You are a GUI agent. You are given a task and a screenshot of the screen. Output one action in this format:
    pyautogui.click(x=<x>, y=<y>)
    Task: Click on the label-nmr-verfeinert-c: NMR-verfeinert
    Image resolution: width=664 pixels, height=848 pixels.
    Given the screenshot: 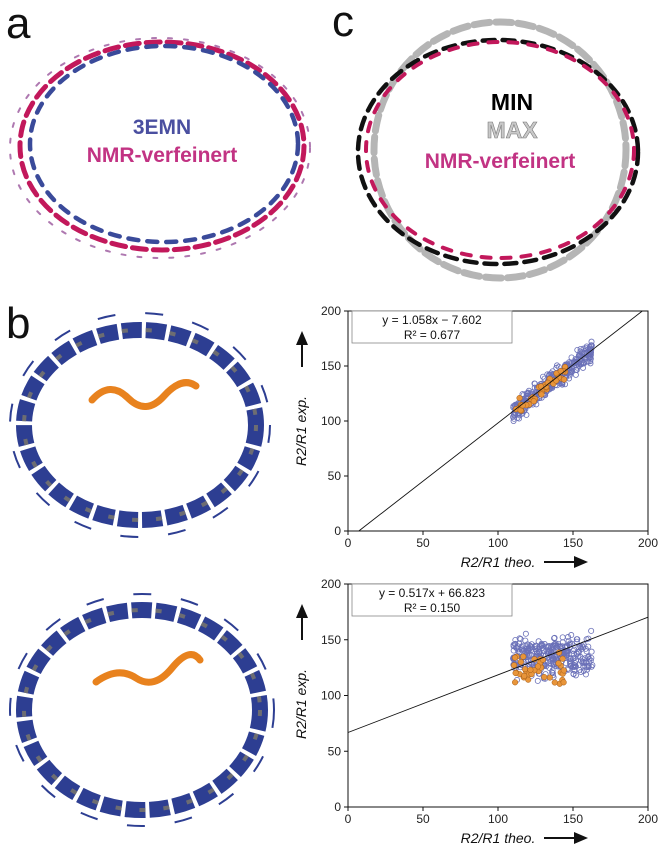 What is the action you would take?
    pyautogui.click(x=500, y=161)
    